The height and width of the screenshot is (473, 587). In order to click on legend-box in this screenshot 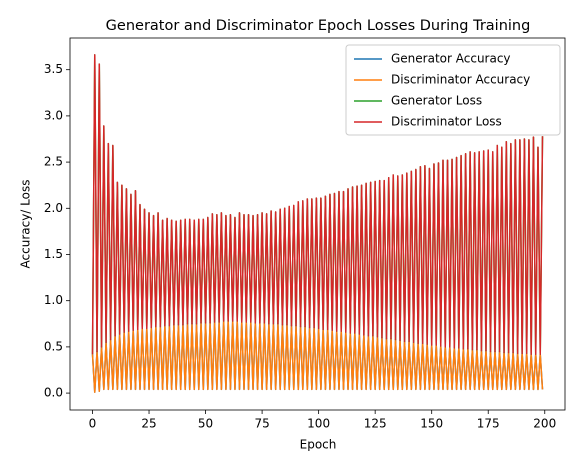, I will do `click(453, 90)`.